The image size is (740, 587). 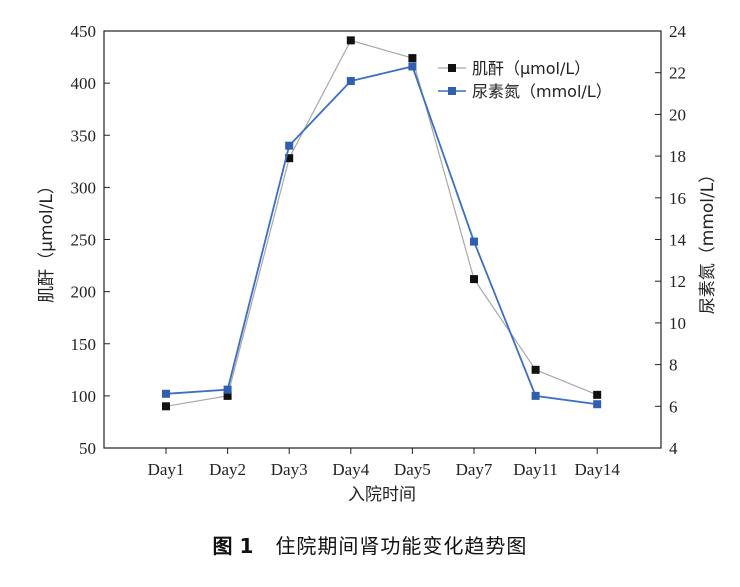 What do you see at coordinates (673, 406) in the screenshot?
I see `right-tick-label: 6` at bounding box center [673, 406].